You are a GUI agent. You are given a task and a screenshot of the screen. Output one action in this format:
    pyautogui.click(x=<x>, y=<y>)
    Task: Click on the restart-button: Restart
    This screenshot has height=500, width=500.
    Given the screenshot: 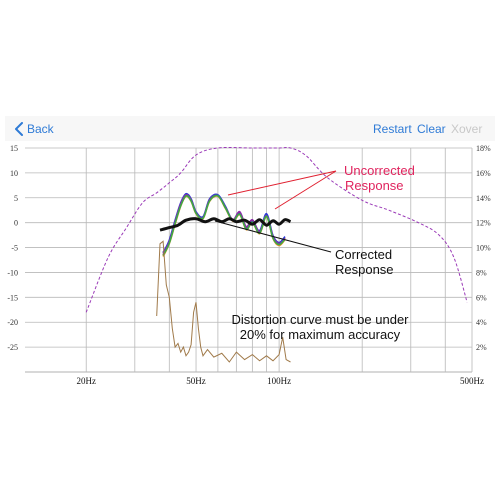 What is the action you would take?
    pyautogui.click(x=392, y=129)
    